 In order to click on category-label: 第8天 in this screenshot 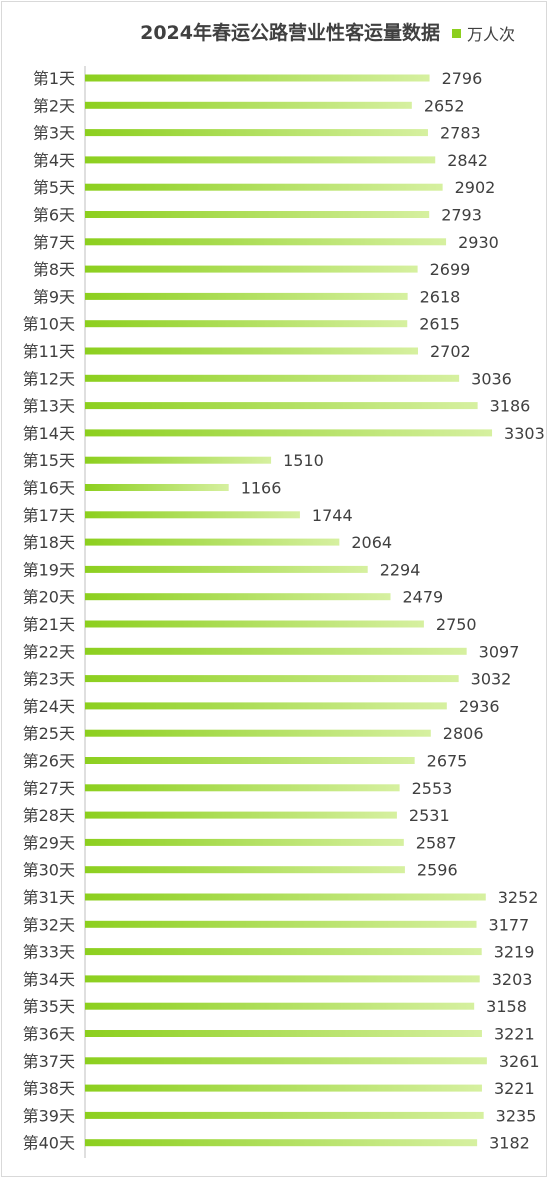, I will do `click(54, 269)`.